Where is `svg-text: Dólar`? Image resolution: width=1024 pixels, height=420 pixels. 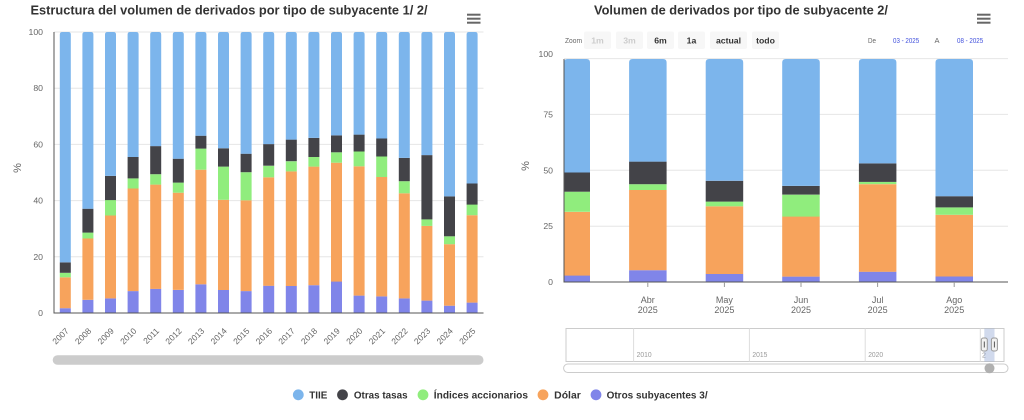 svg-text: Dólar is located at coordinates (567, 396).